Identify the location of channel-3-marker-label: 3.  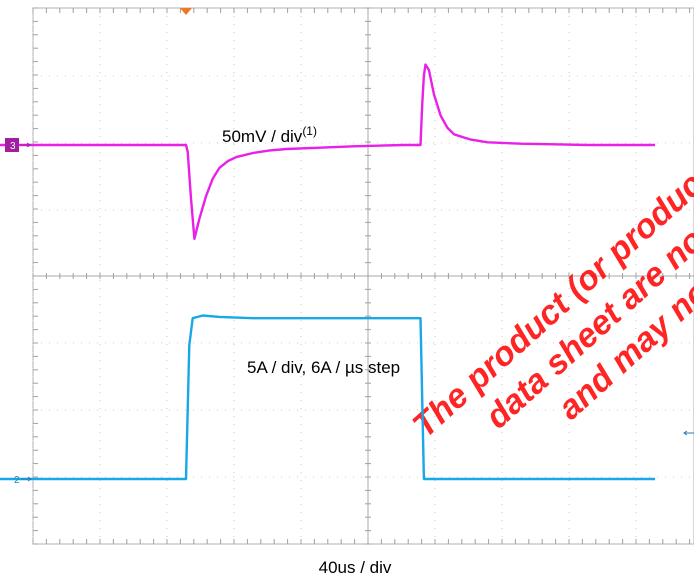
(13, 146).